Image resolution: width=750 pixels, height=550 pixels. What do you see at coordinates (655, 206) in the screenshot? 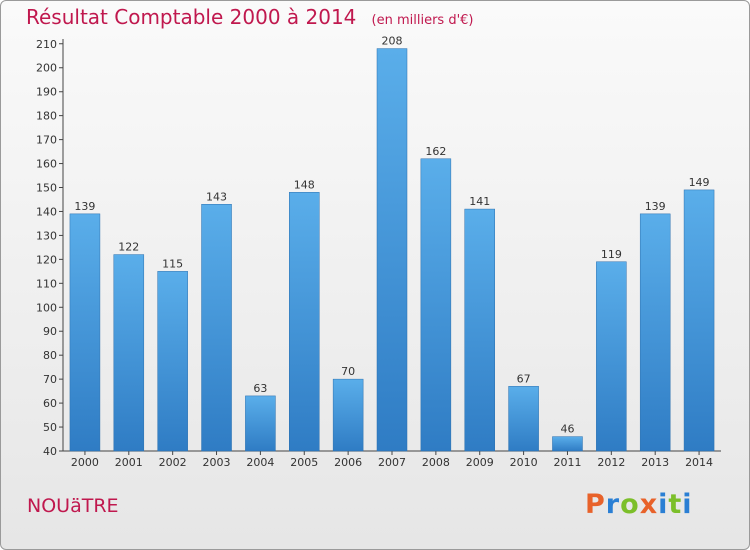
I see `data-label-2013: 139` at bounding box center [655, 206].